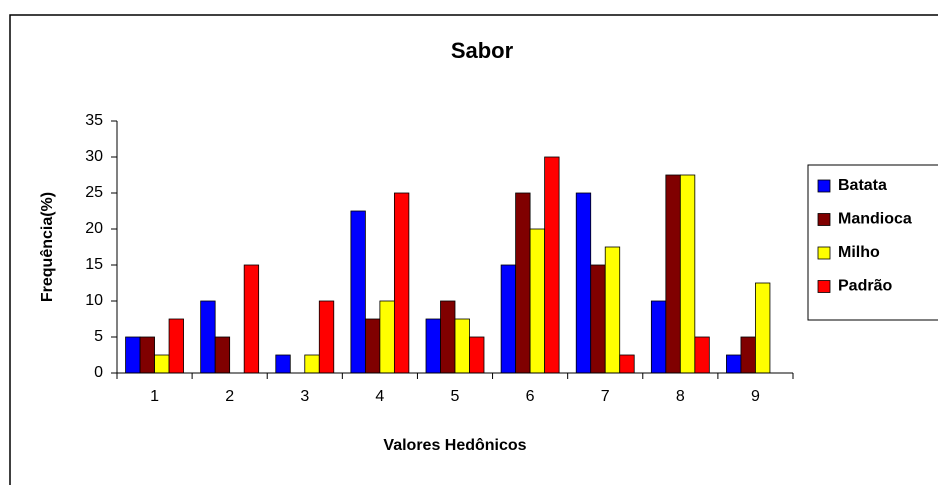 This screenshot has height=485, width=938. I want to click on legend-label: Padrão, so click(865, 286).